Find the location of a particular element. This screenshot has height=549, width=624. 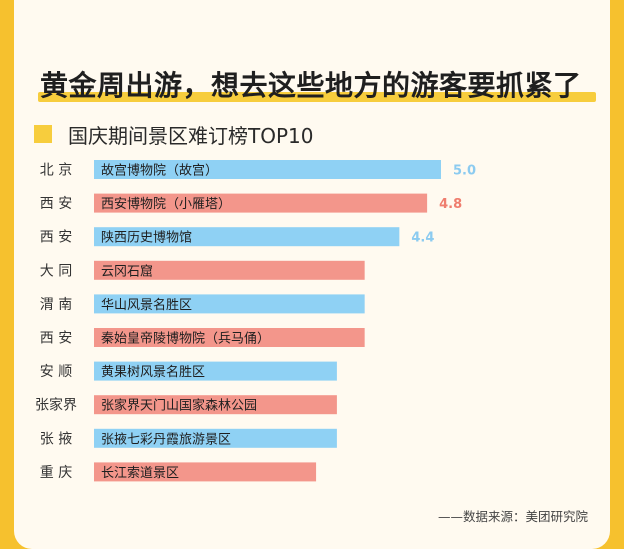

subtitle-row: 国庆期间景区难订榜TOP10 is located at coordinates (174, 134).